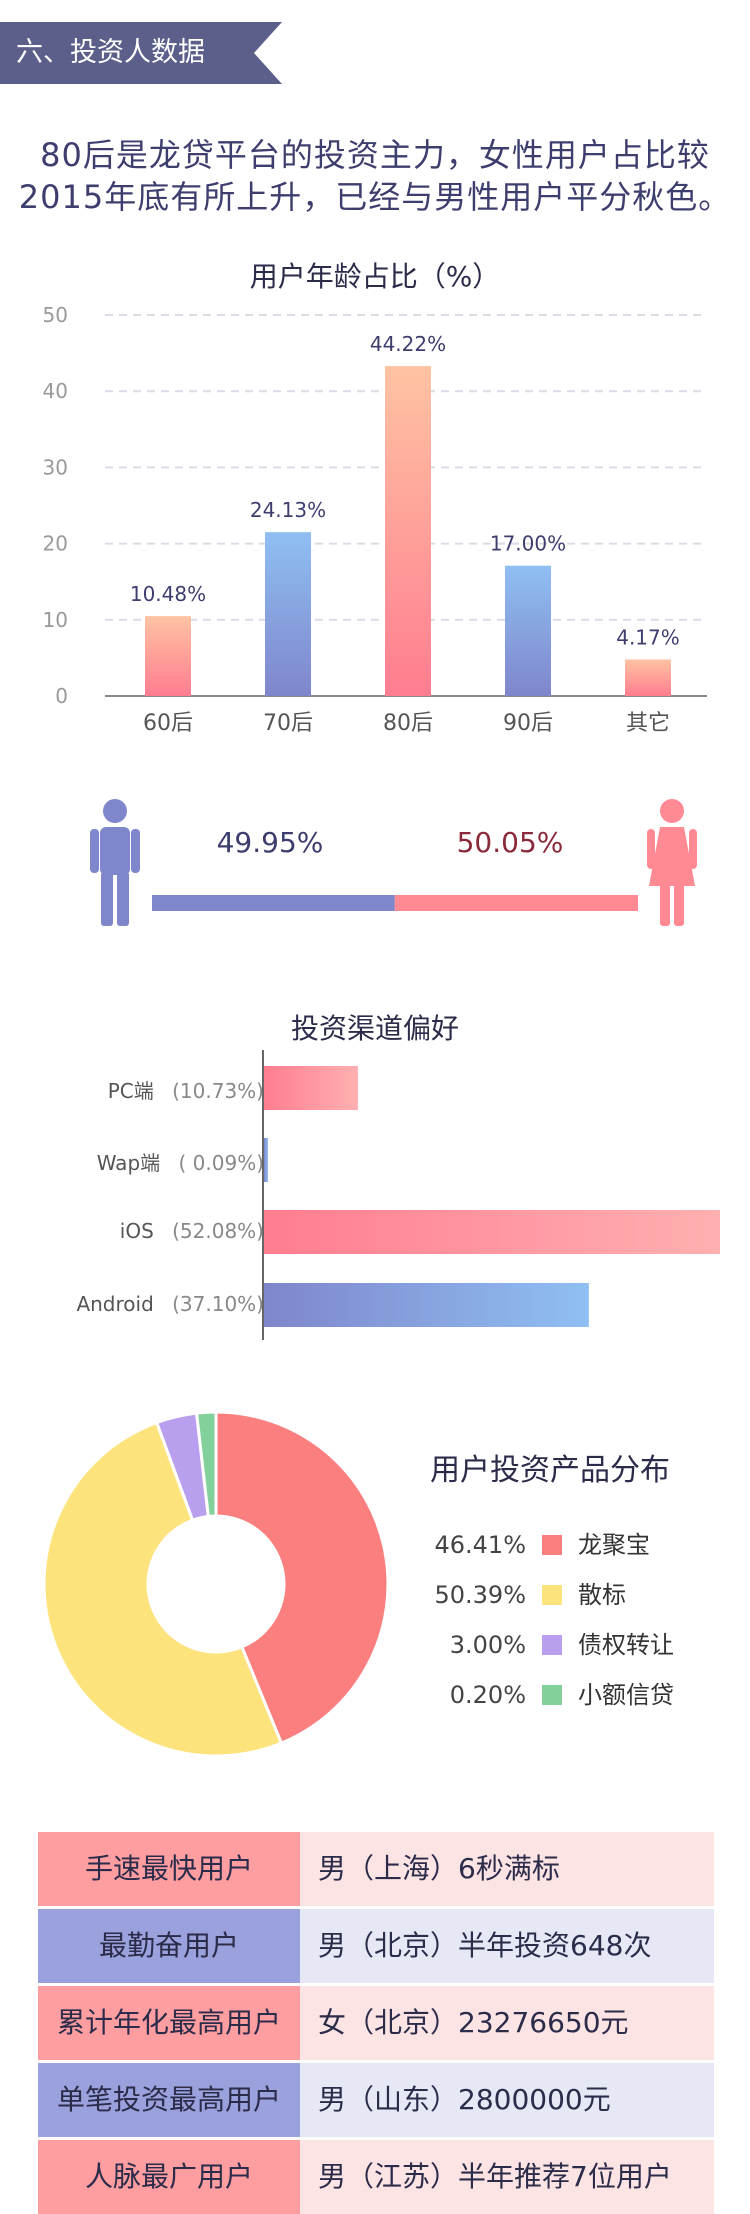 This screenshot has height=2214, width=750. I want to click on legend-percentage: 3.00%, so click(487, 1645).